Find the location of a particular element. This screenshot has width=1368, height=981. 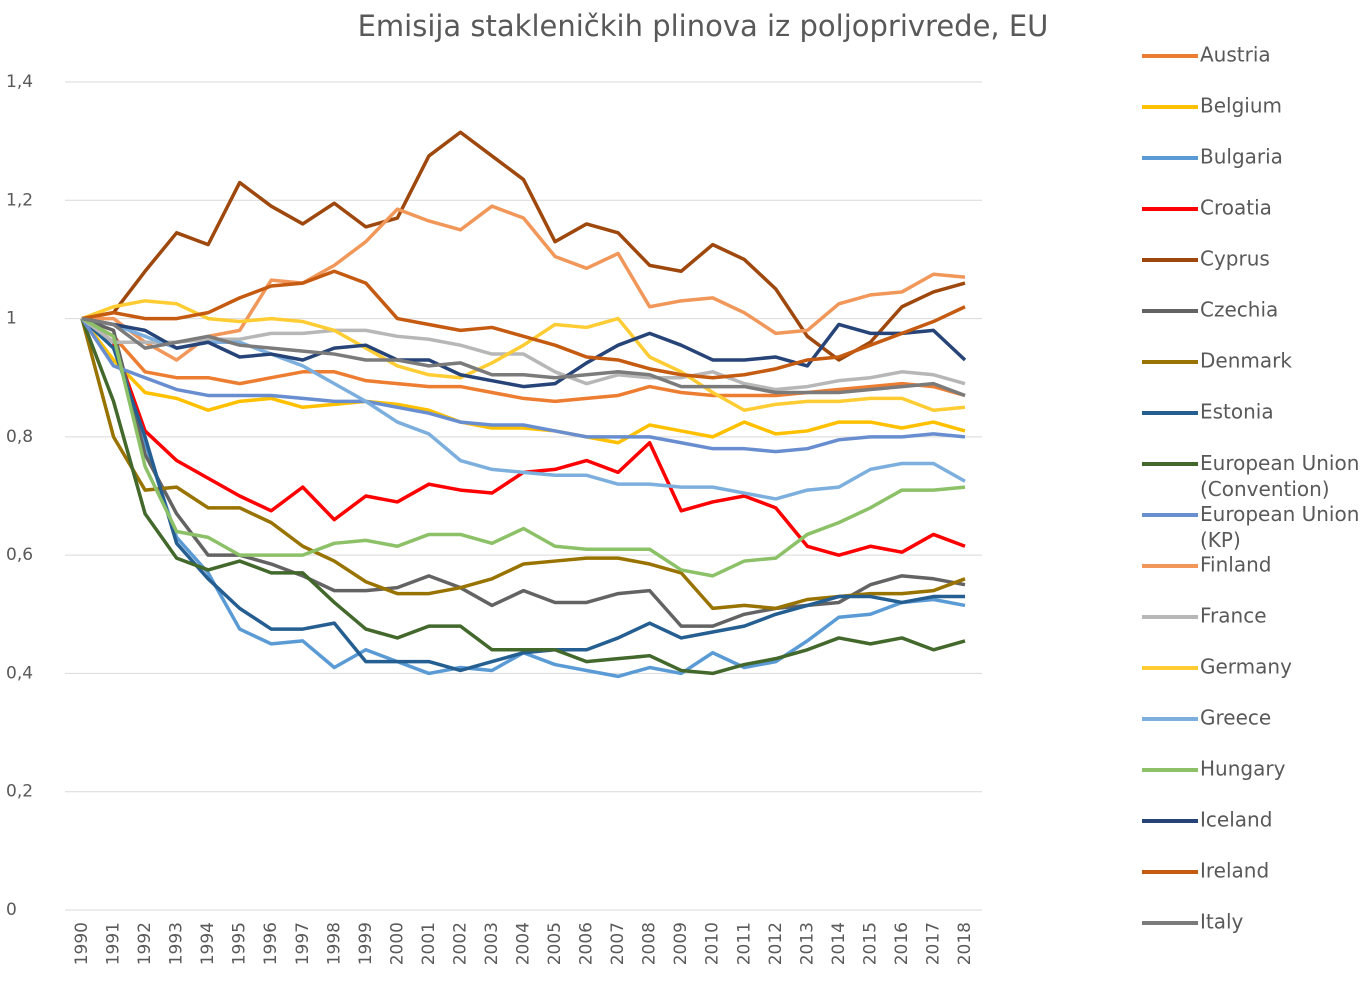

legend-label: Cyprus is located at coordinates (1235, 259).